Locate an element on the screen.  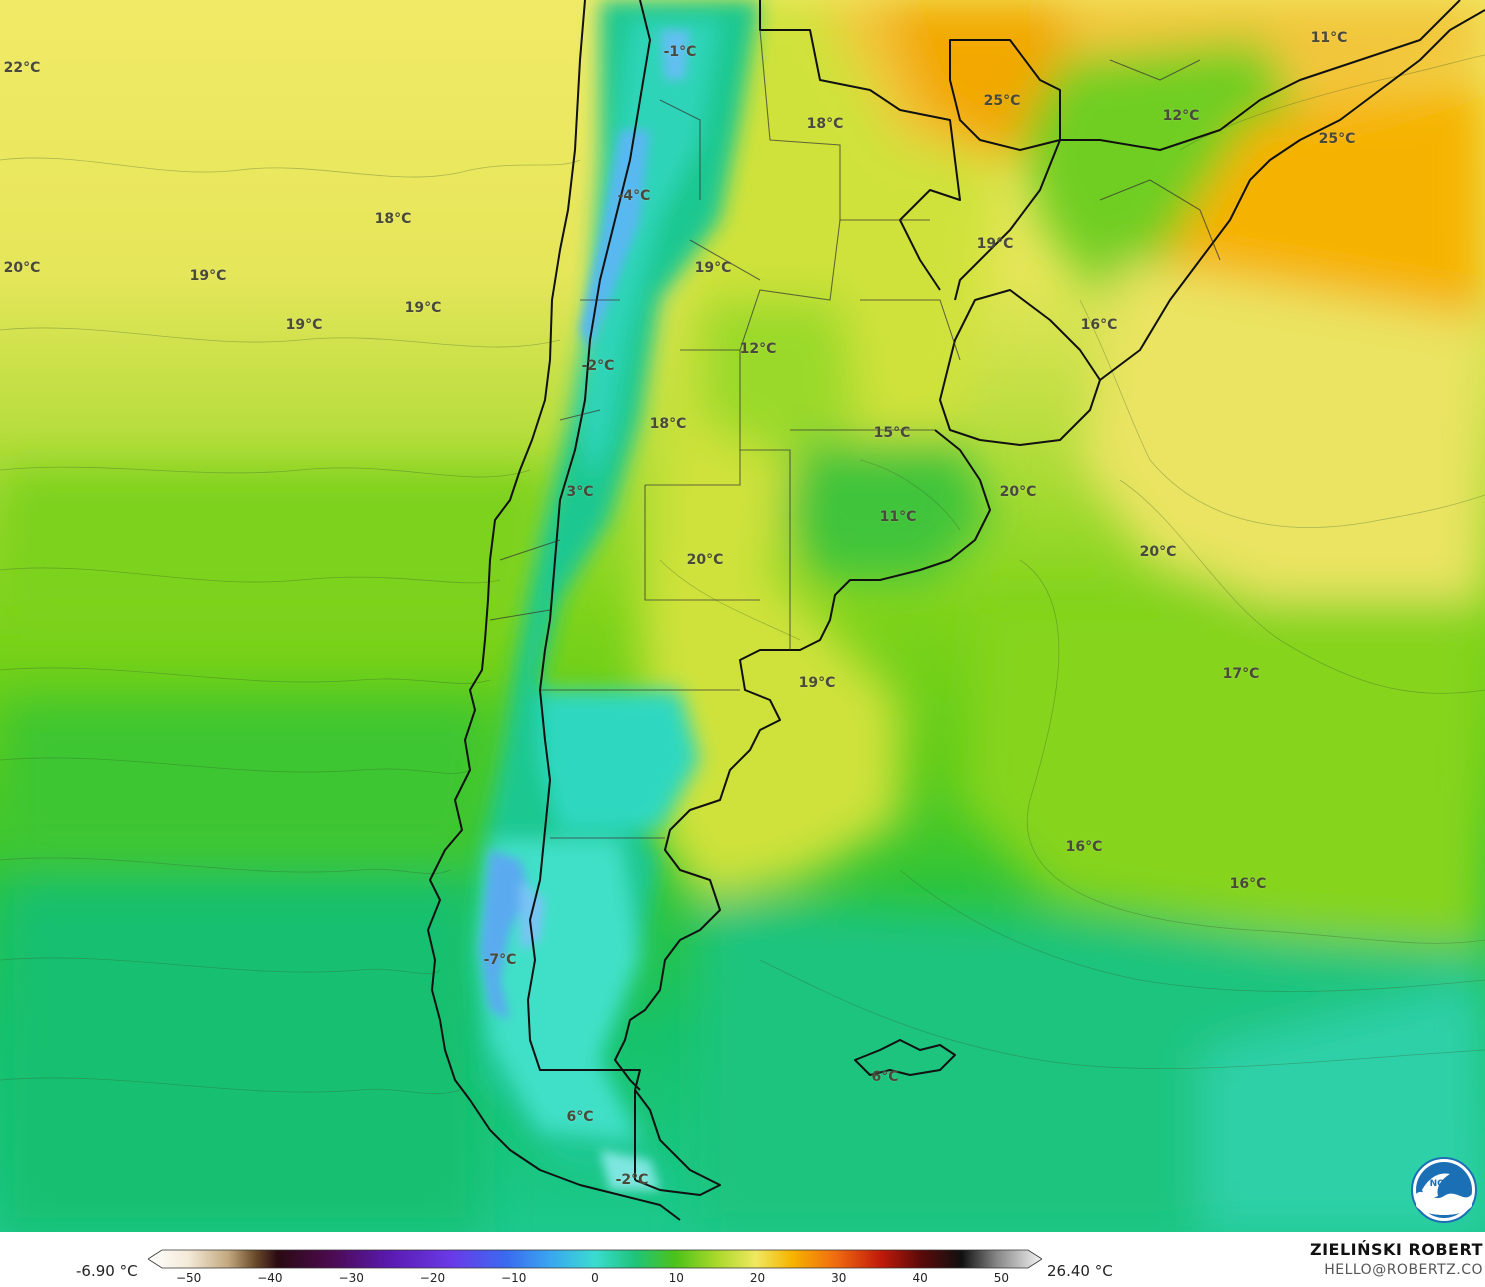
colorbar-tick-label: 30 is located at coordinates (839, 1278).